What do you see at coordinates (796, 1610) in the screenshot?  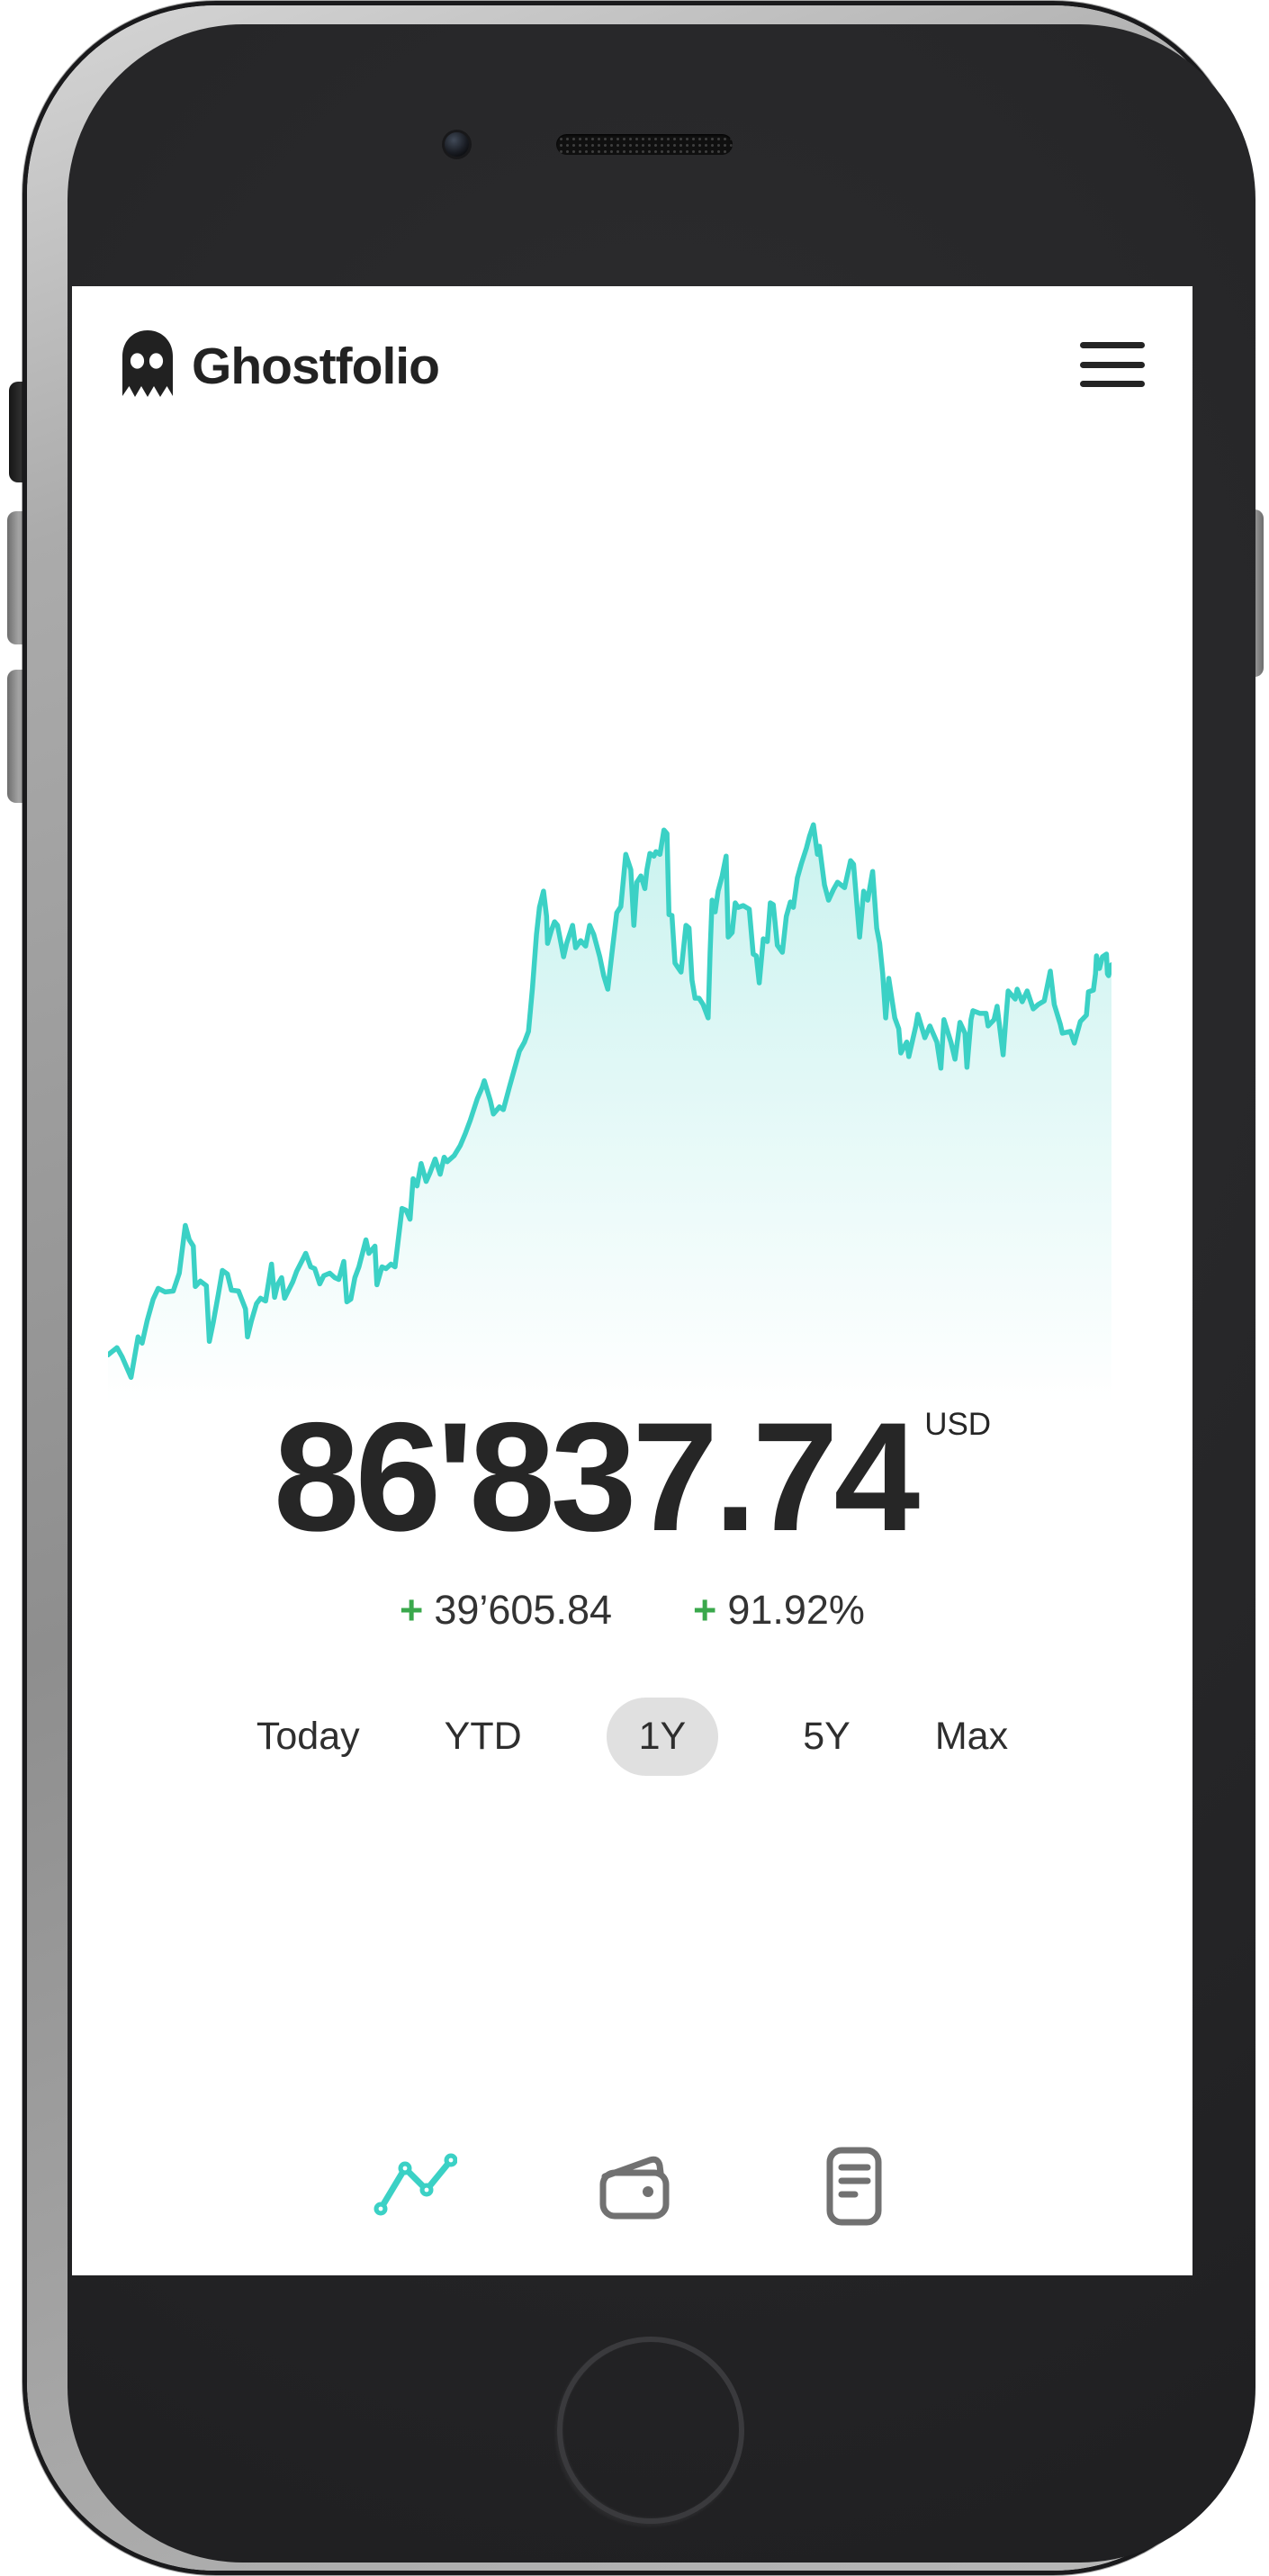 I see `change-percent-value: 91.92%` at bounding box center [796, 1610].